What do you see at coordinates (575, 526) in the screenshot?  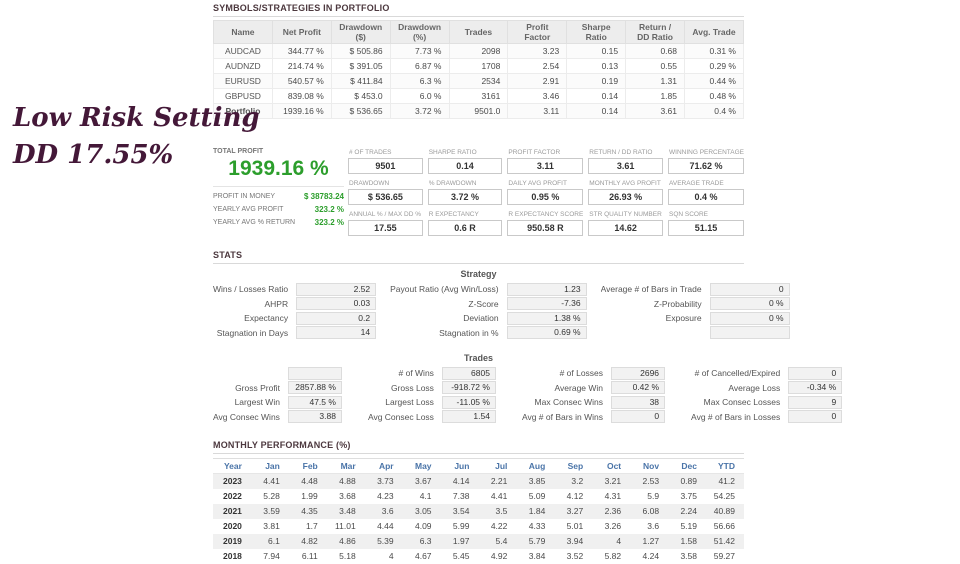 I see `monthly-value-cell: 5.01` at bounding box center [575, 526].